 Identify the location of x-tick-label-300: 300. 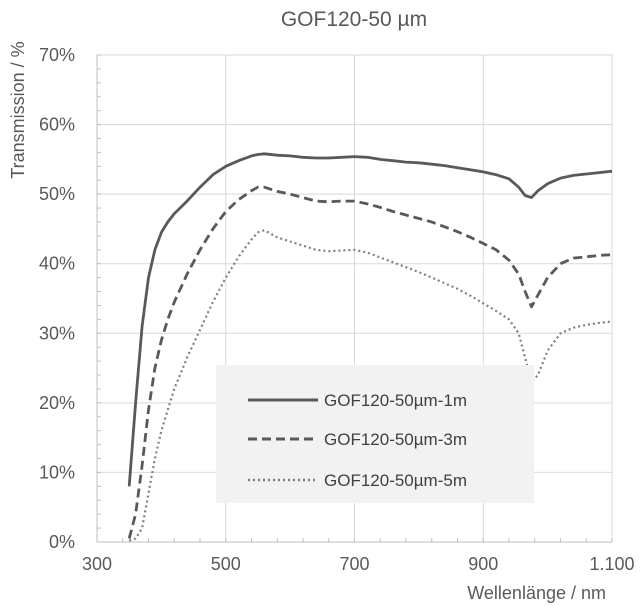
(97, 564).